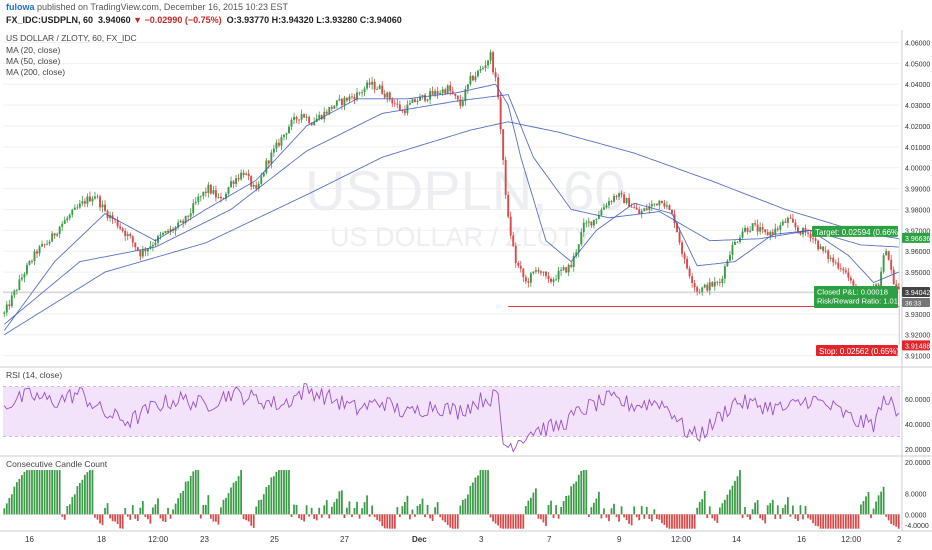 Image resolution: width=932 pixels, height=550 pixels. Describe the element at coordinates (916, 345) in the screenshot. I see `stop-price-tag: 3.91488` at that location.